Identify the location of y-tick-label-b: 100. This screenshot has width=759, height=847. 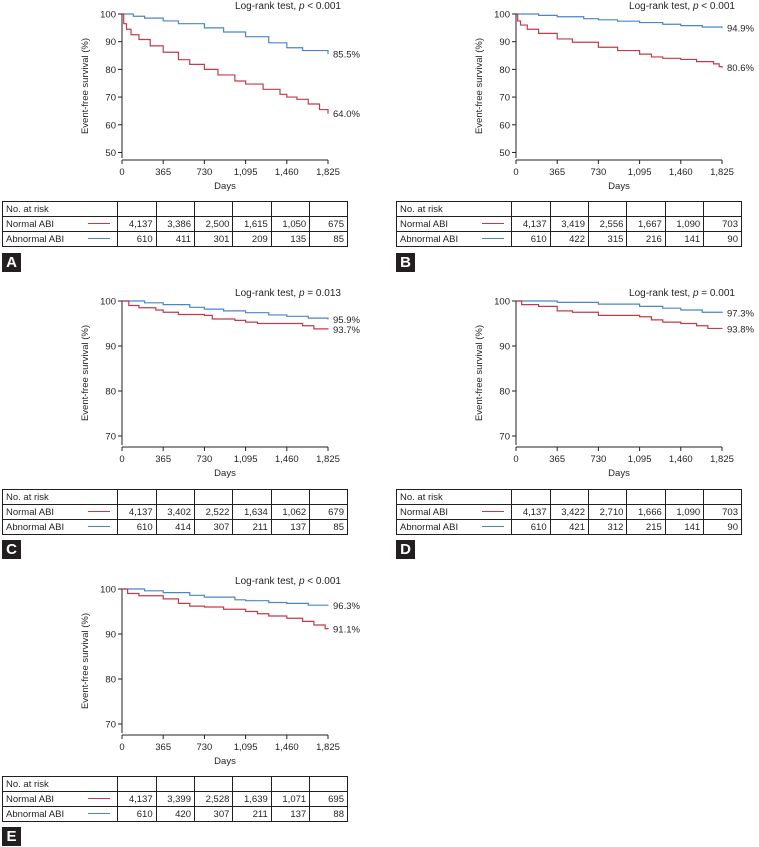
(502, 15).